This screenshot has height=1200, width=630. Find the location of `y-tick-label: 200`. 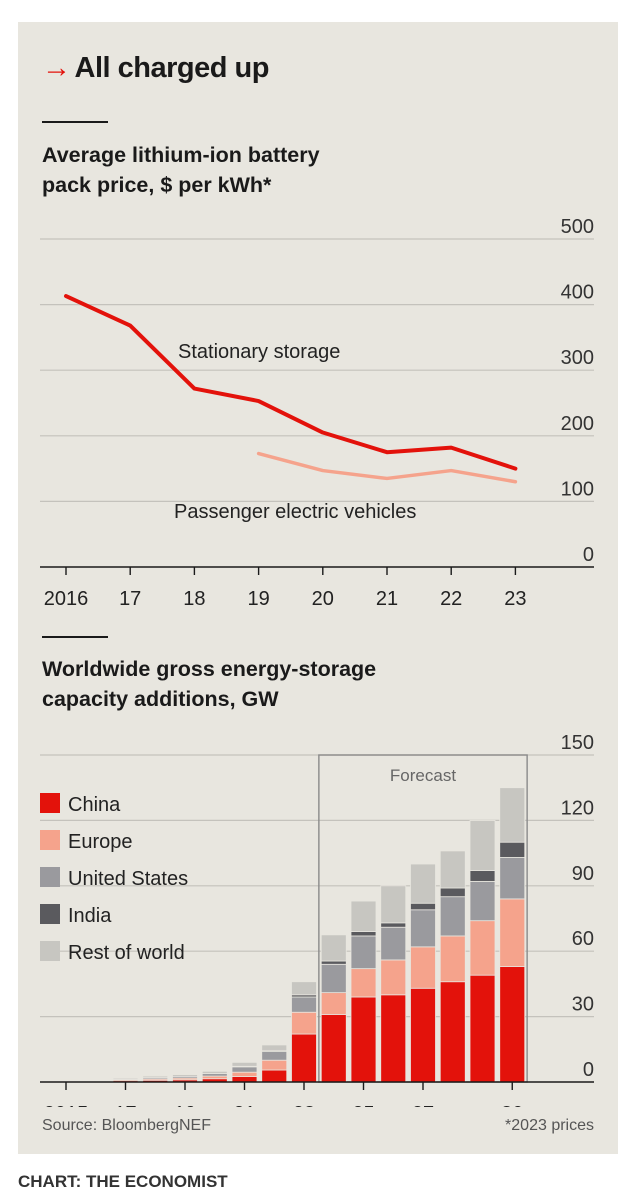

y-tick-label: 200 is located at coordinates (577, 424).